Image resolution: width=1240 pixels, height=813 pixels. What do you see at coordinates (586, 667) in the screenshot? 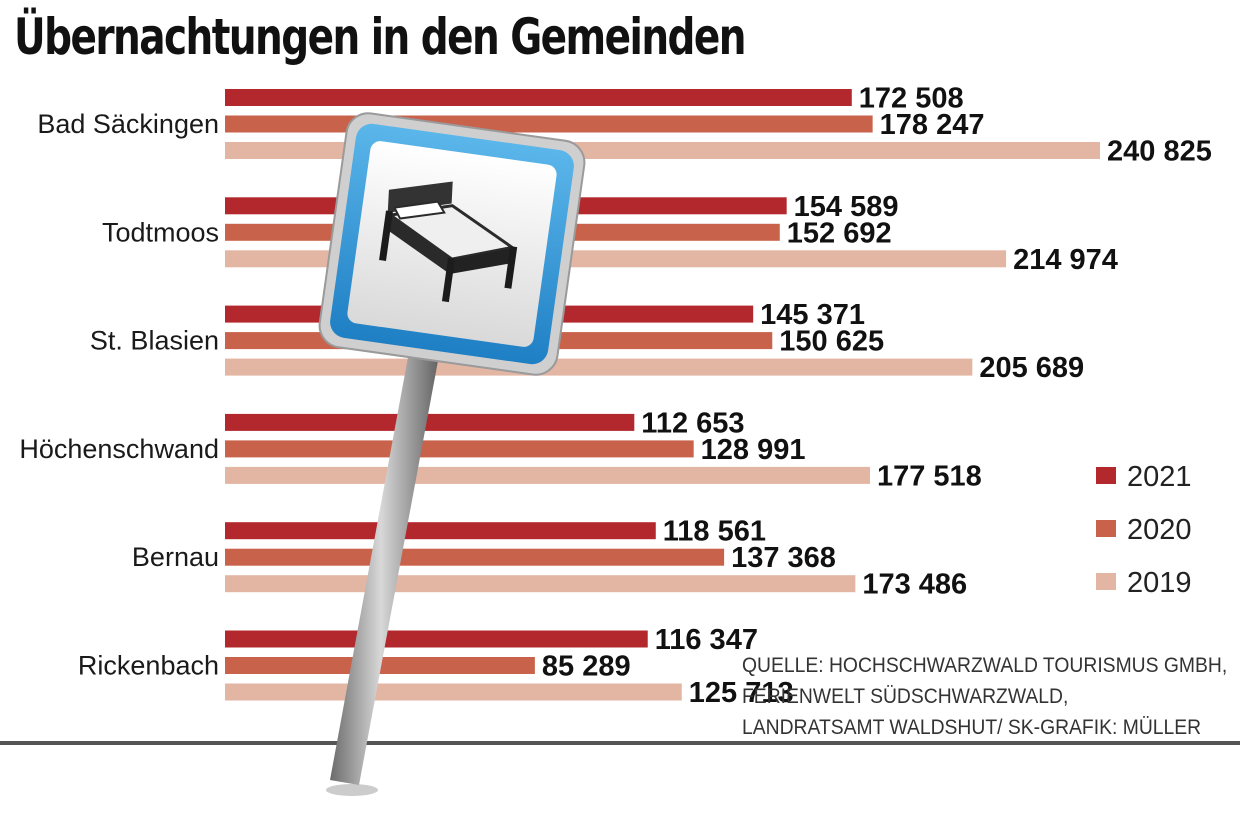
I see `data-label: 85 289` at bounding box center [586, 667].